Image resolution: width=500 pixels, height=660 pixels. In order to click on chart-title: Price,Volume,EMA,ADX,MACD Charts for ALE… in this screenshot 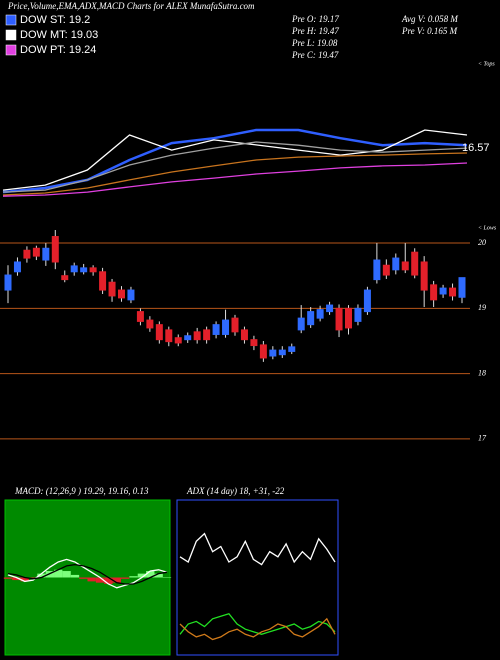, I will do `click(131, 6)`.